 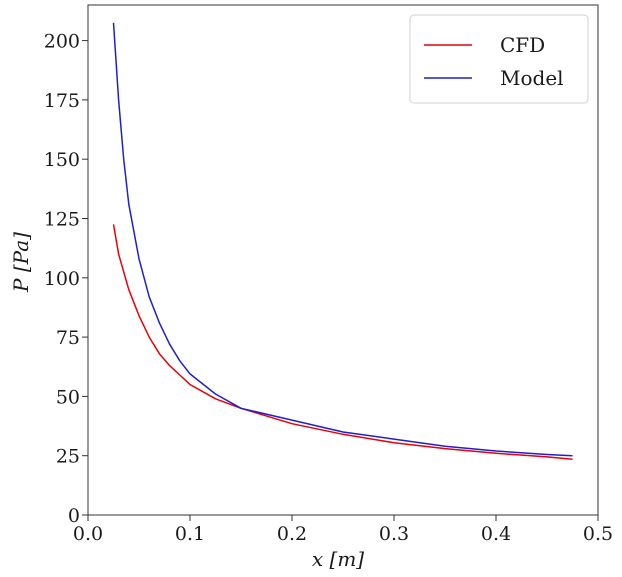 I want to click on legend-box, so click(x=499, y=59).